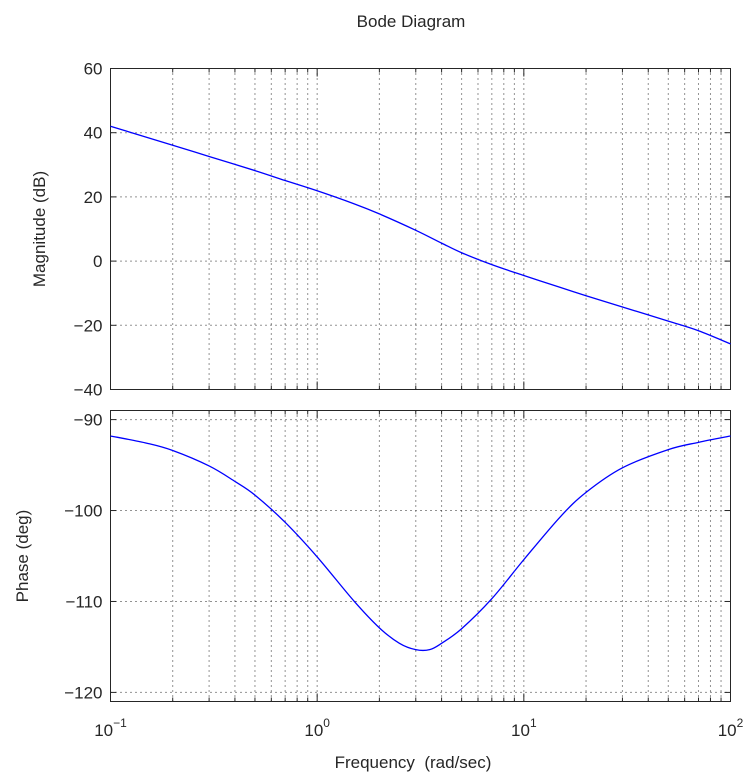 This screenshot has width=751, height=778. I want to click on magnitude-y-tick-label: 20, so click(93, 197).